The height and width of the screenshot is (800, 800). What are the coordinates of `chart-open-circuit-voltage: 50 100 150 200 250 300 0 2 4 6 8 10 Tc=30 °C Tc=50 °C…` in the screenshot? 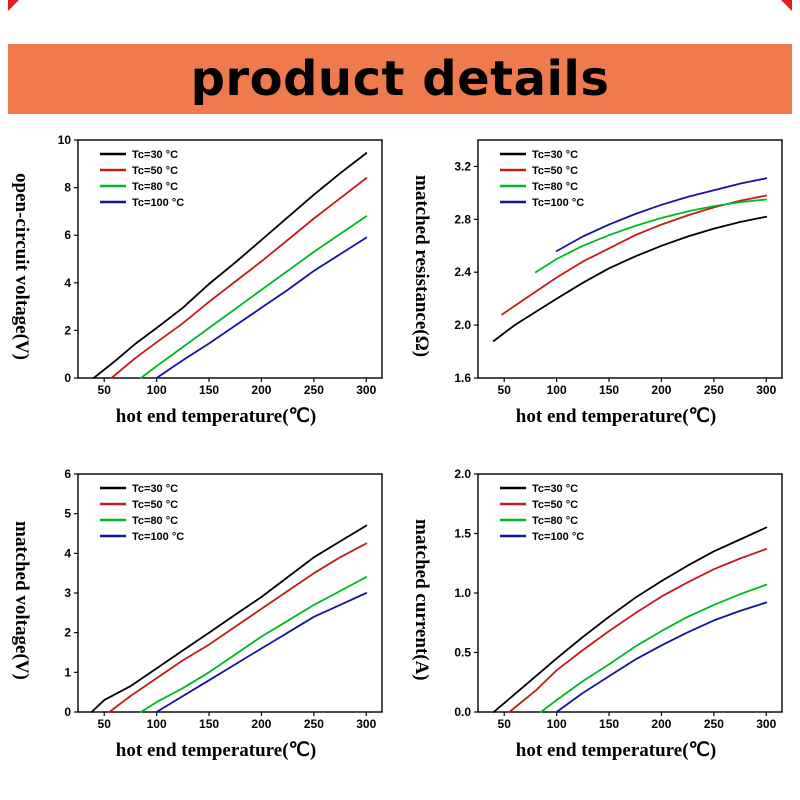 It's located at (220, 265).